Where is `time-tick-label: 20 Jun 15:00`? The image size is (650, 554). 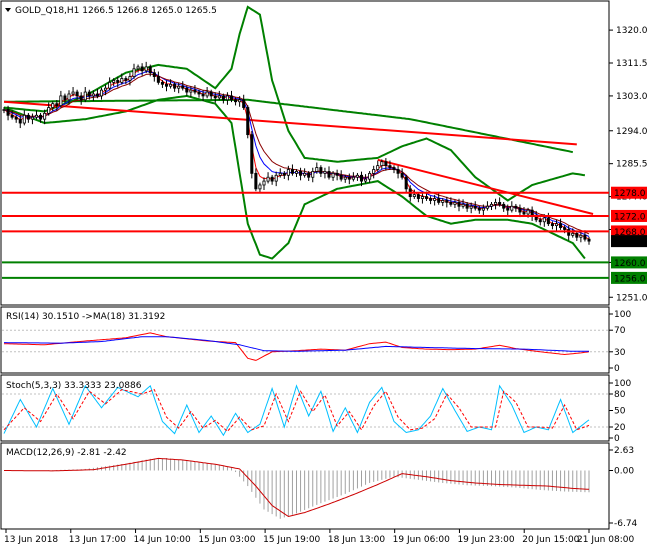 time-tick-label: 20 Jun 15:00 is located at coordinates (550, 540).